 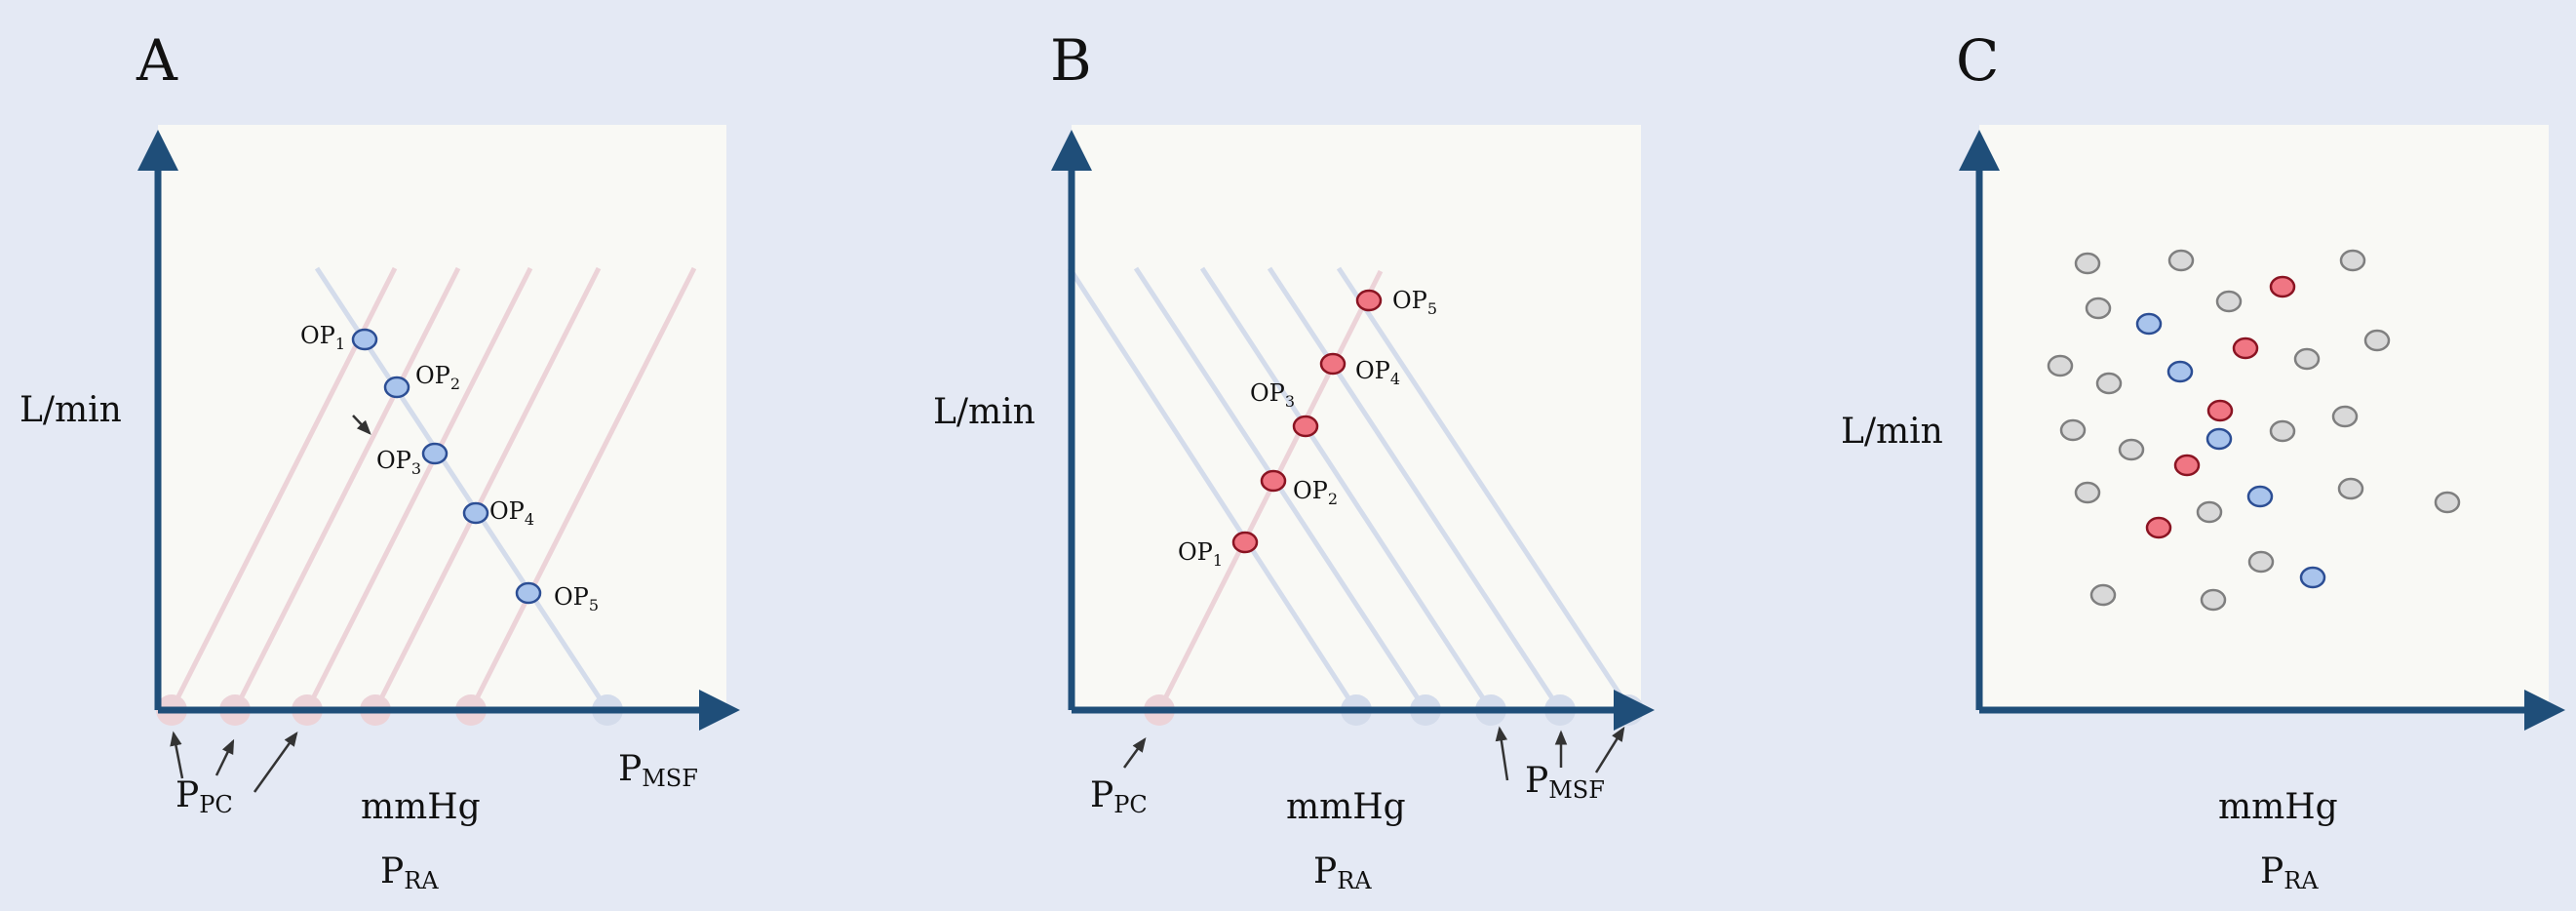 I want to click on panel-c-x-label: mmHg, so click(x=2278, y=807).